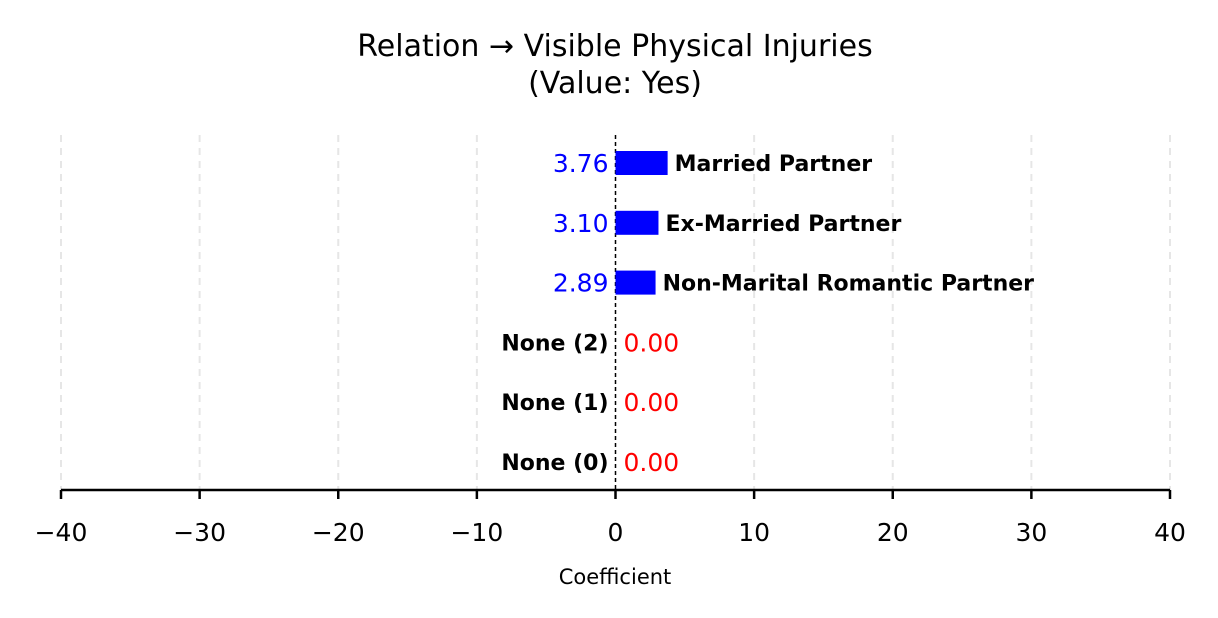 The image size is (1218, 618). I want to click on x-tick-label: −40, so click(61, 532).